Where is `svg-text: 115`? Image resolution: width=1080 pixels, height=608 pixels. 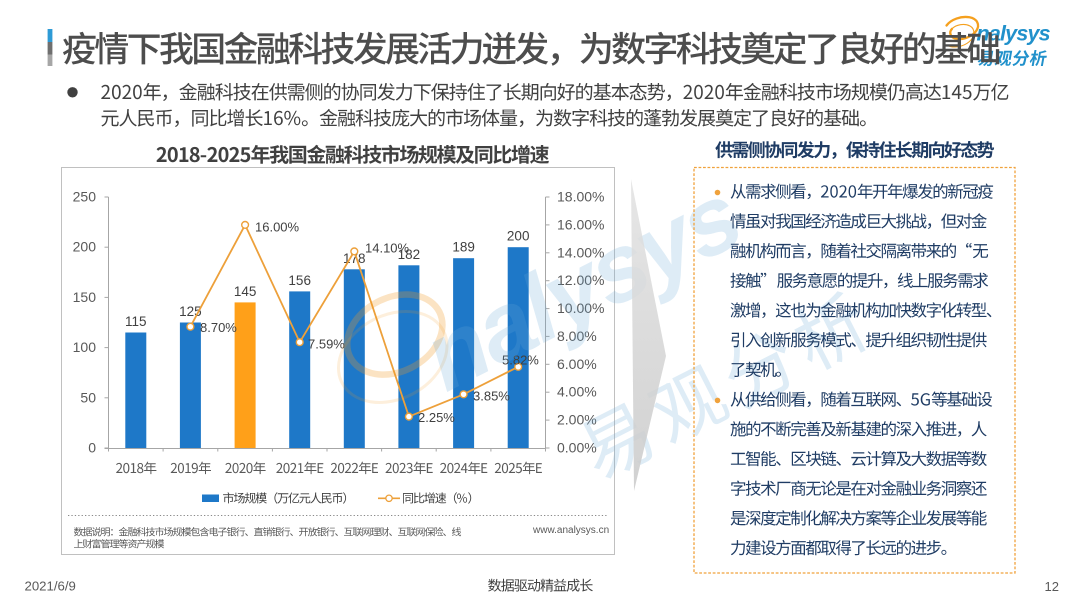
svg-text: 115 is located at coordinates (136, 321).